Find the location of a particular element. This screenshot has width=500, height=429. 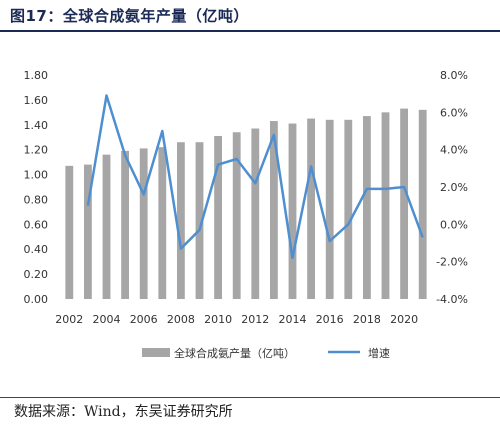

x-tick-label: 2002 is located at coordinates (69, 319).